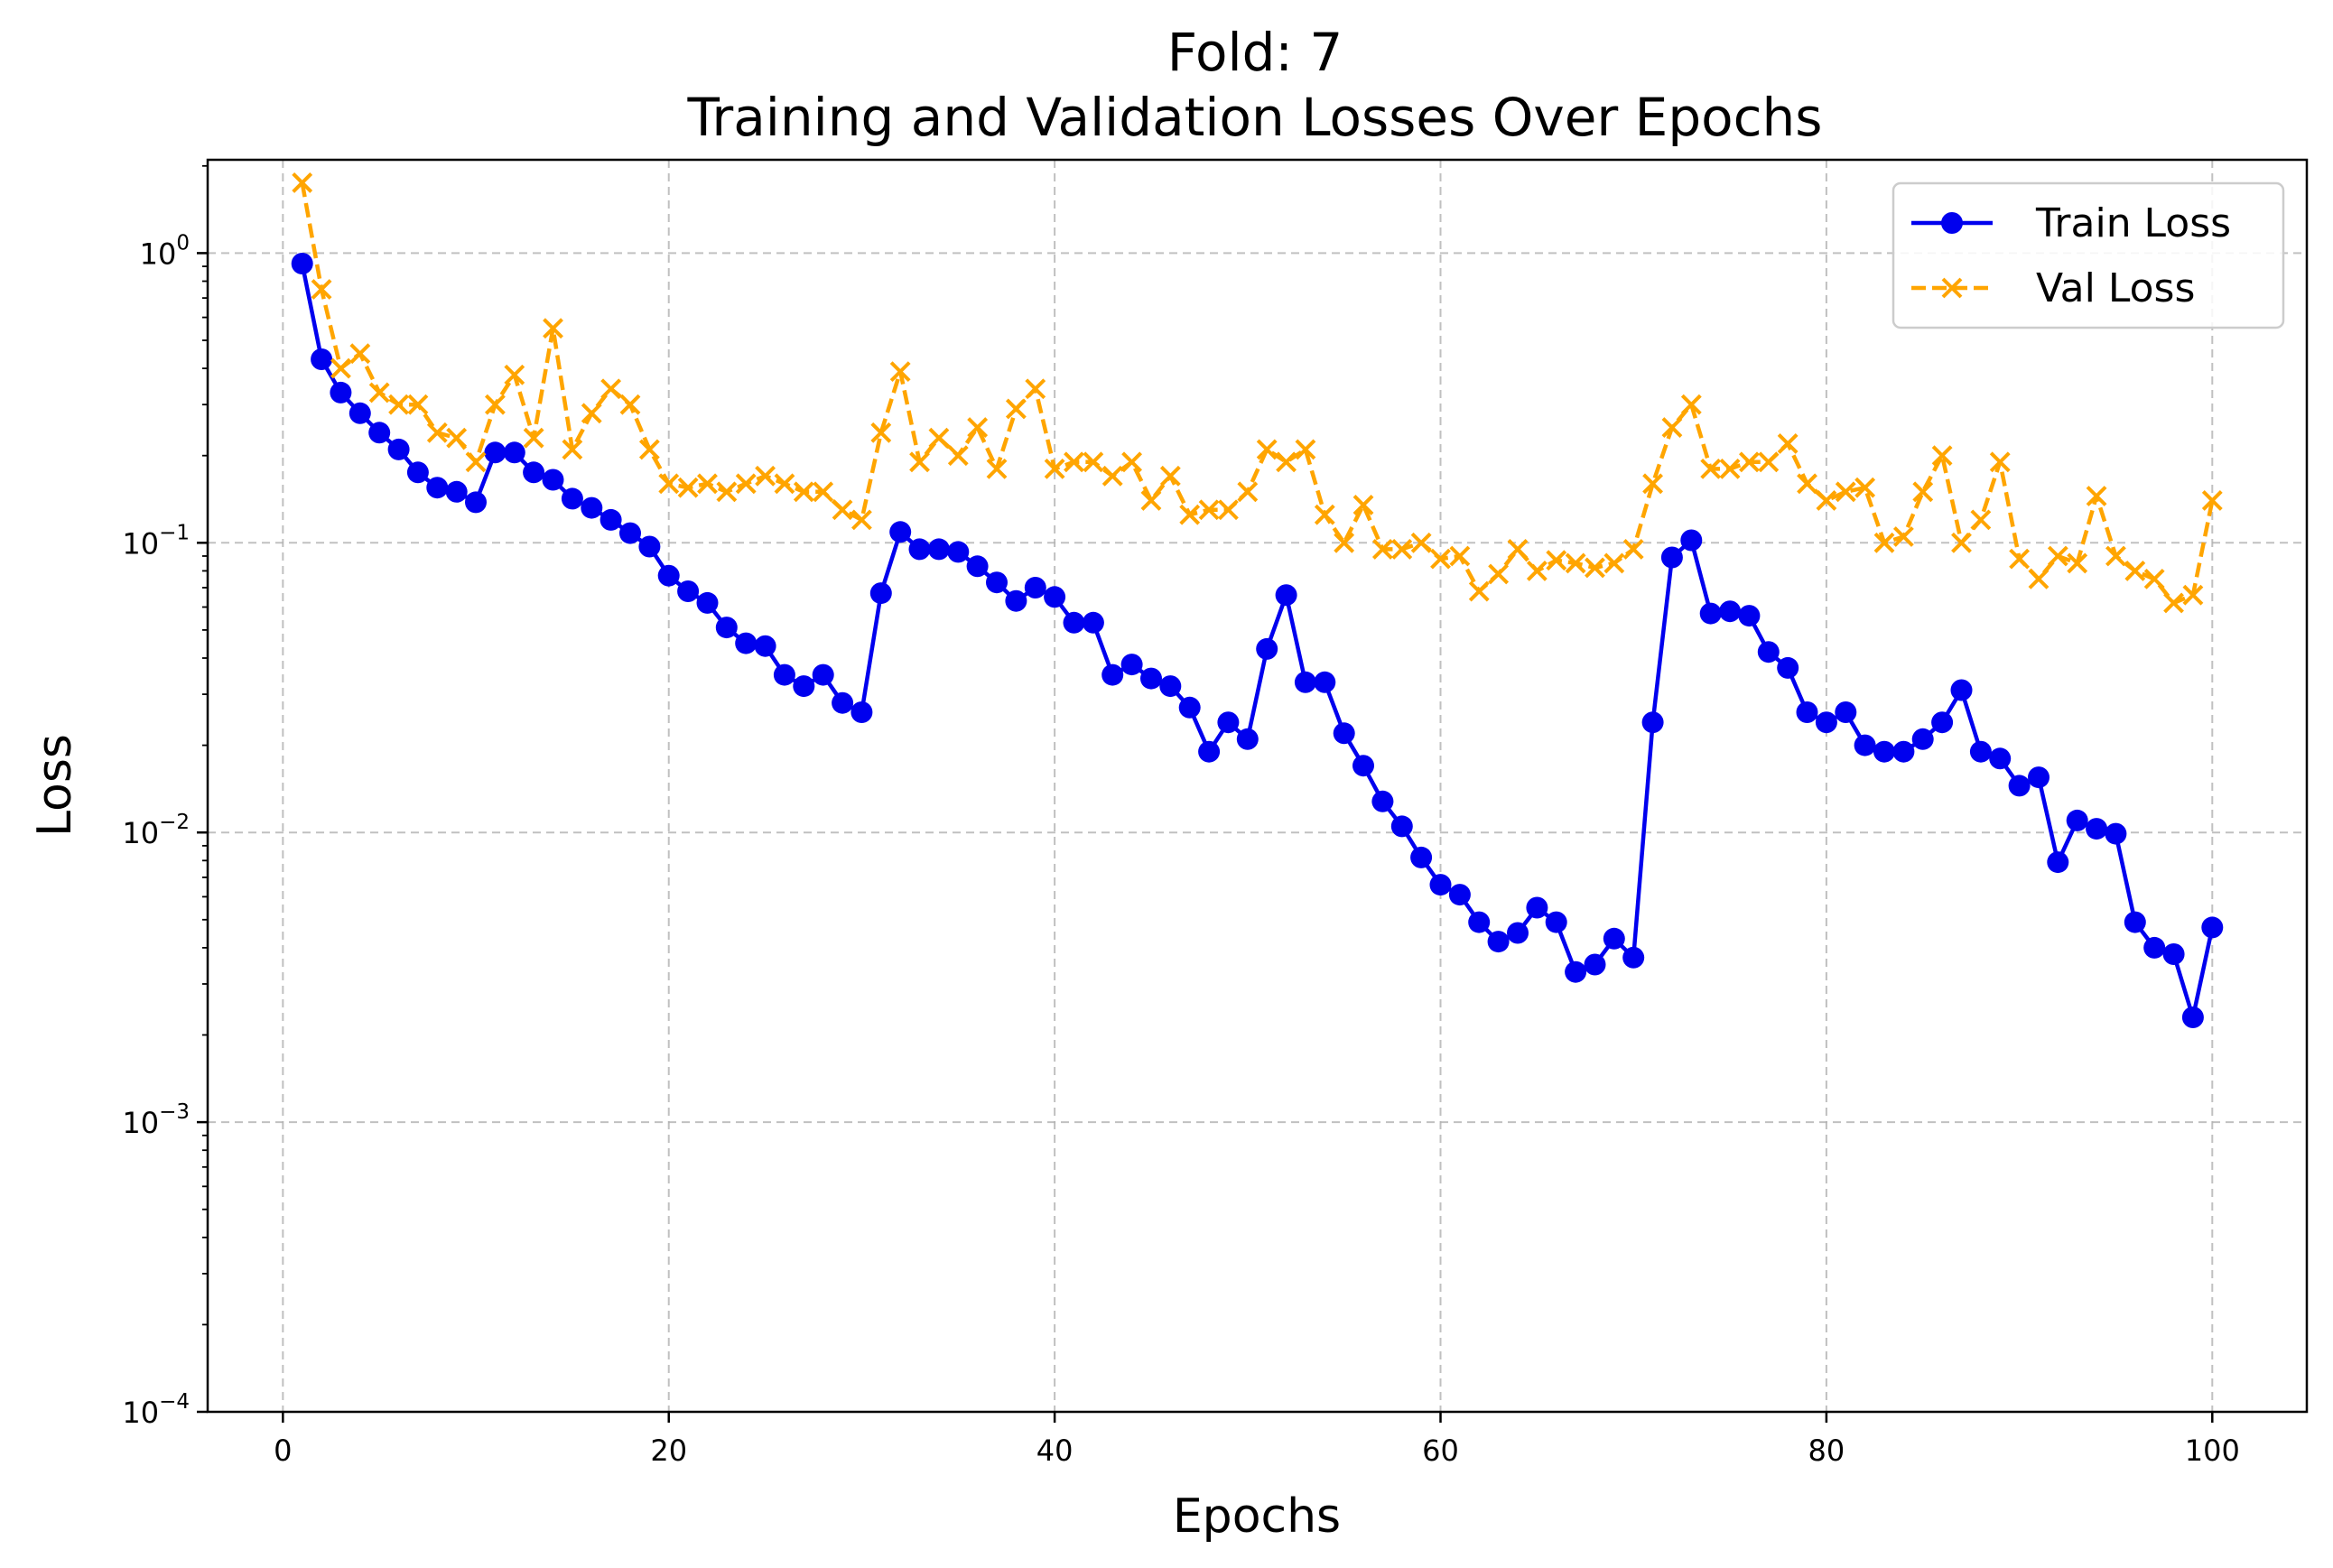 This screenshot has height=1568, width=2333. Describe the element at coordinates (669, 1450) in the screenshot. I see `x-tick-label: 20` at that location.